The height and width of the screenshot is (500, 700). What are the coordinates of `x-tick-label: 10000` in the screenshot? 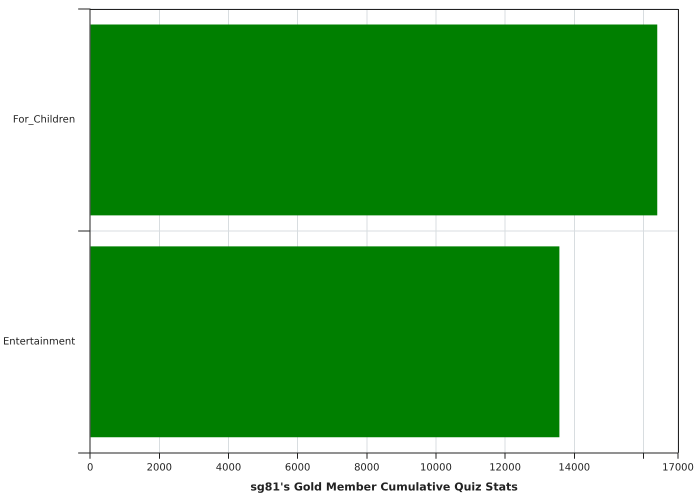 It's located at (436, 468).